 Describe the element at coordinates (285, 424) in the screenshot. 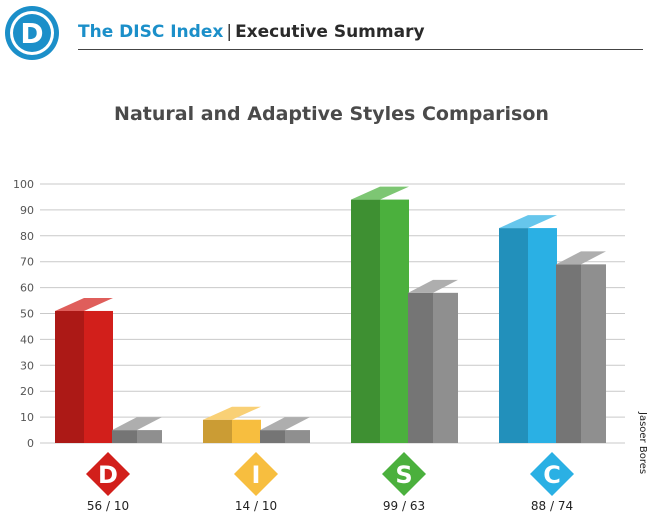

I see `bar-adaptive-I-top` at that location.